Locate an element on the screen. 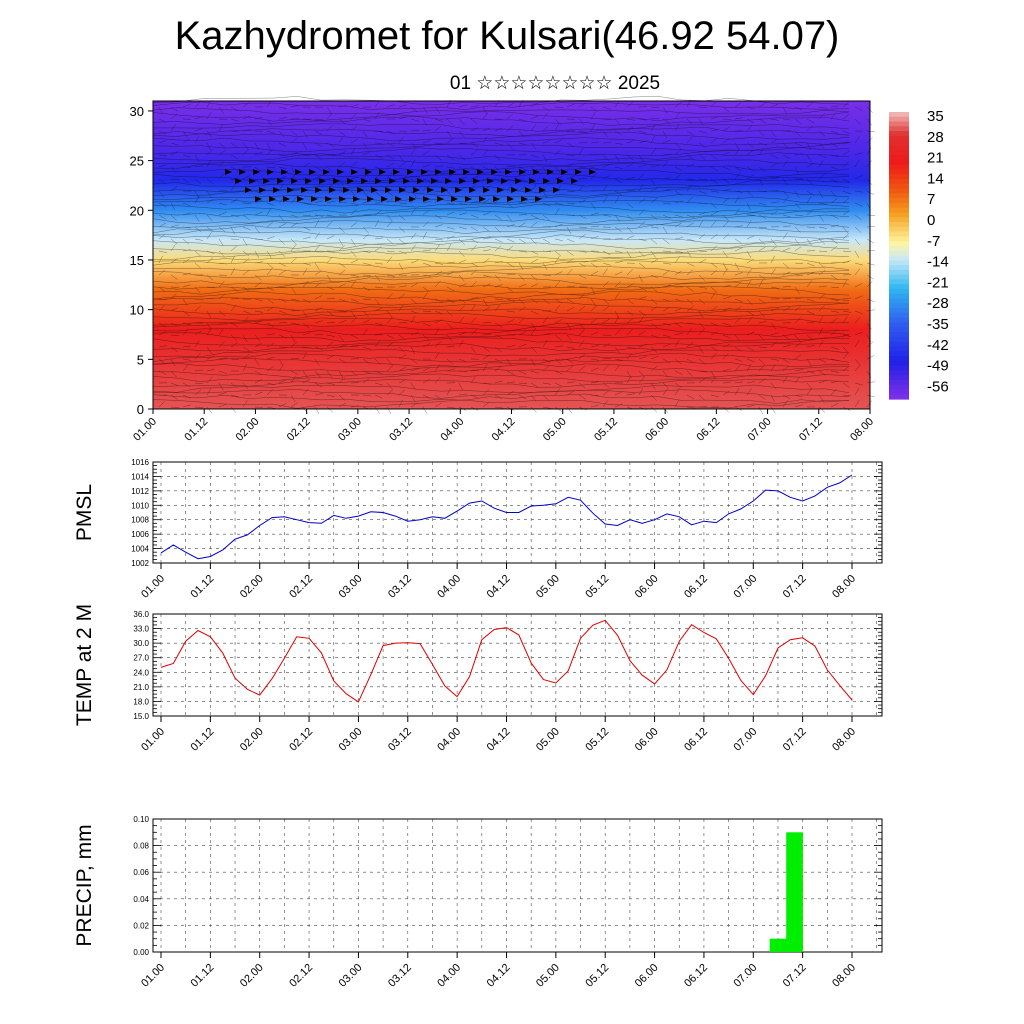 This screenshot has height=1024, width=1024. y-tick-label: 1006 is located at coordinates (140, 534).